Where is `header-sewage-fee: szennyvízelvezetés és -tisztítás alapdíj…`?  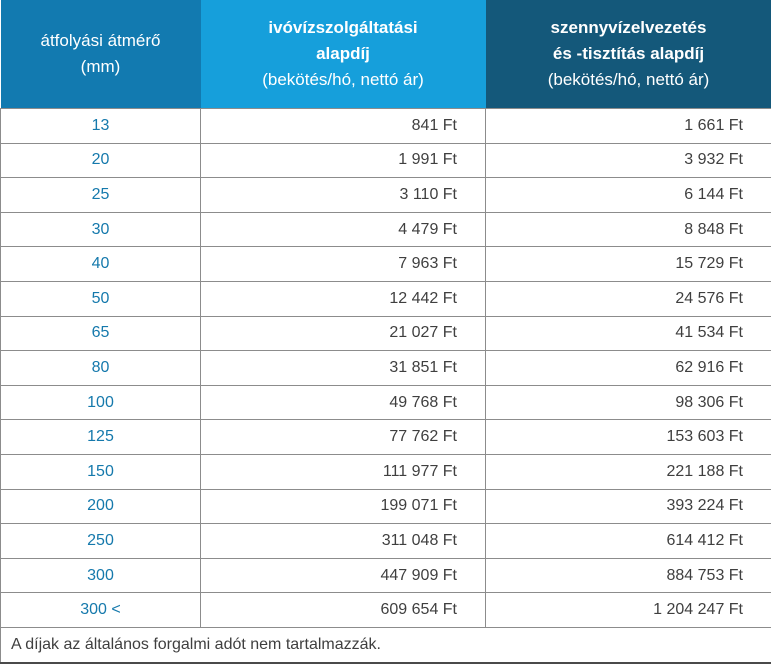 header-sewage-fee: szennyvízelvezetés és -tisztítás alapdíj… is located at coordinates (628, 54).